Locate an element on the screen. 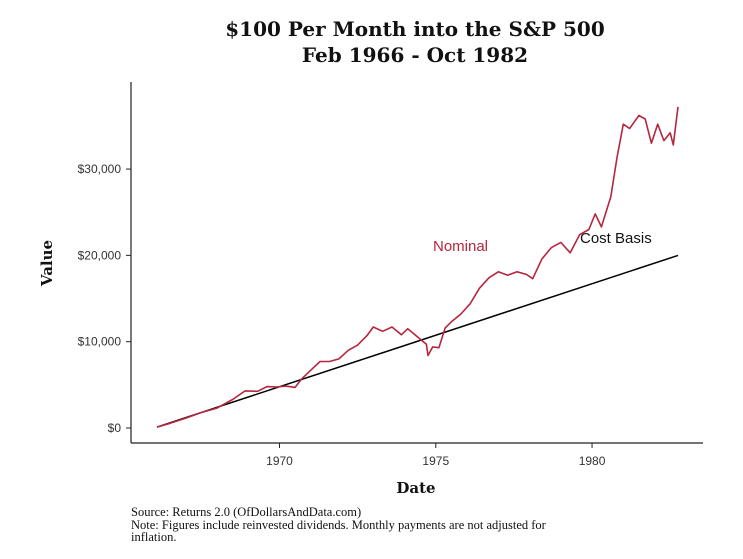  x-axis-title: Date is located at coordinates (415, 488).